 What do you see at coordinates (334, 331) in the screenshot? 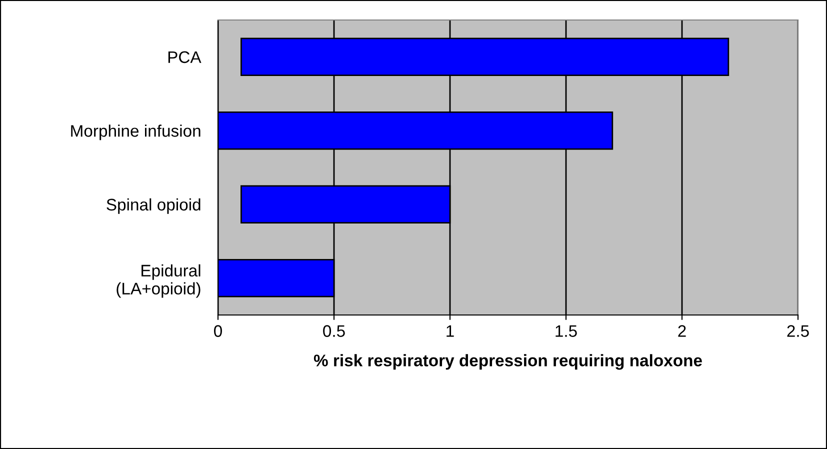
I see `x-tick-label: 0.5` at bounding box center [334, 331].